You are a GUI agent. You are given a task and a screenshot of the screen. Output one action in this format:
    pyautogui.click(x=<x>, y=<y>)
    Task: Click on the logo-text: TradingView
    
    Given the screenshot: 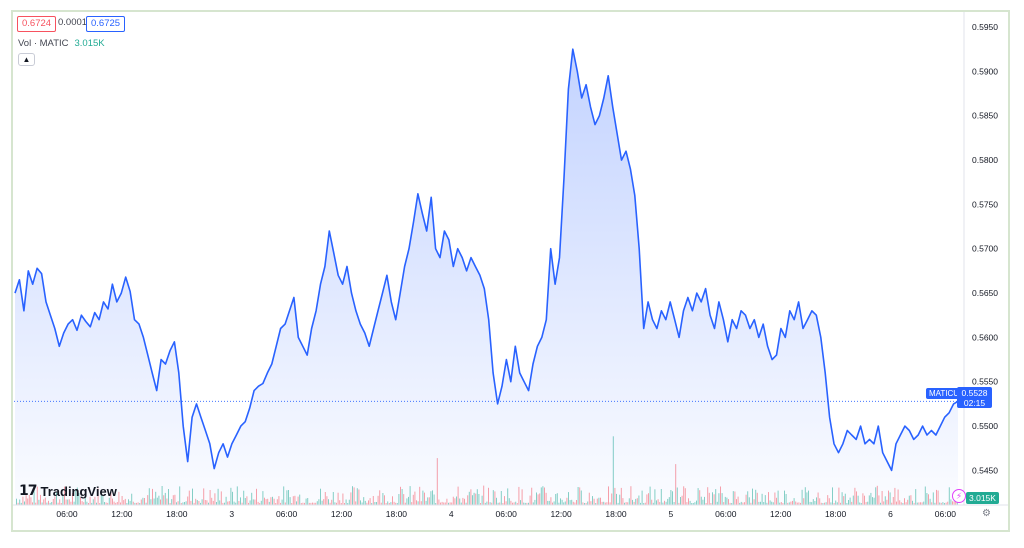 What is the action you would take?
    pyautogui.click(x=78, y=491)
    